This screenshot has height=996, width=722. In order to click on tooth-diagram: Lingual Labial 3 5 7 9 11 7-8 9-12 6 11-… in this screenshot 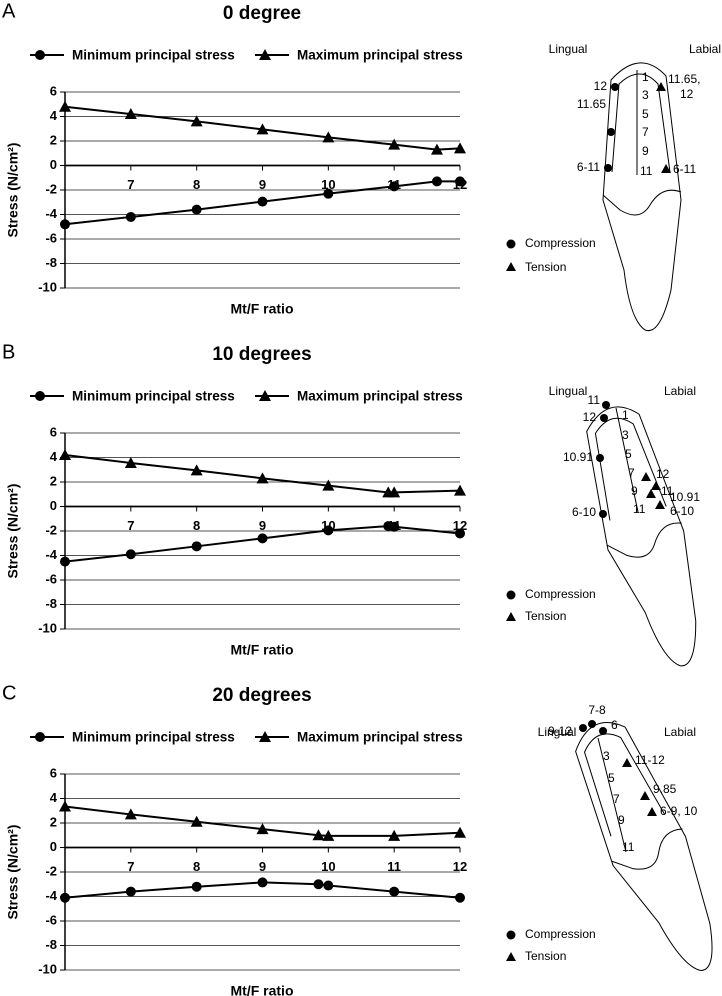, I will do `click(609, 837)`.